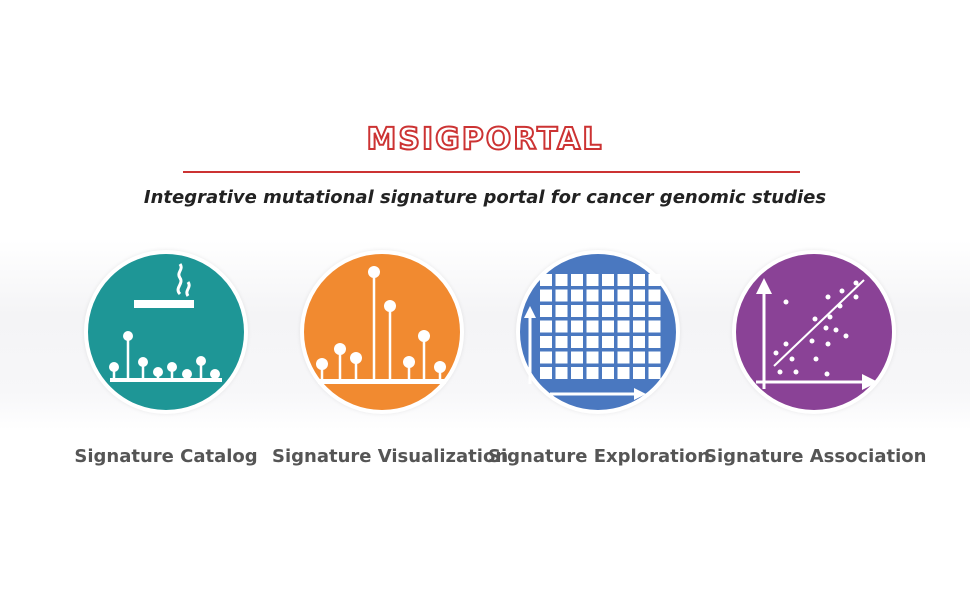 The width and height of the screenshot is (970, 612). I want to click on feature-signature-catalog: Signature Catalog, so click(166, 358).